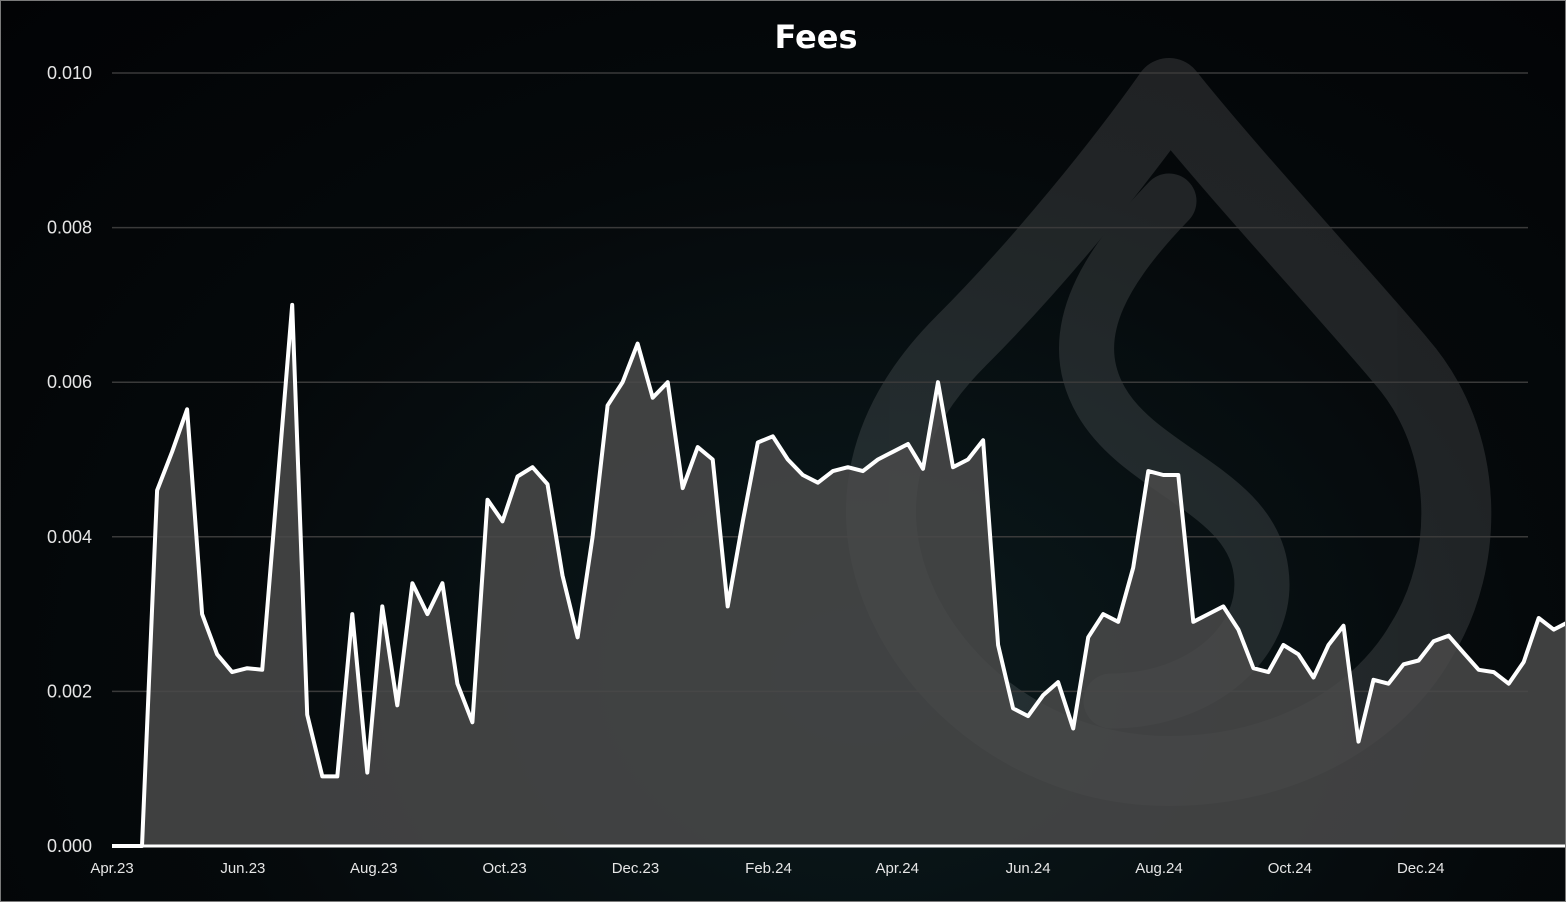 The image size is (1566, 902). What do you see at coordinates (1028, 868) in the screenshot?
I see `x-tick-label: Jun.24` at bounding box center [1028, 868].